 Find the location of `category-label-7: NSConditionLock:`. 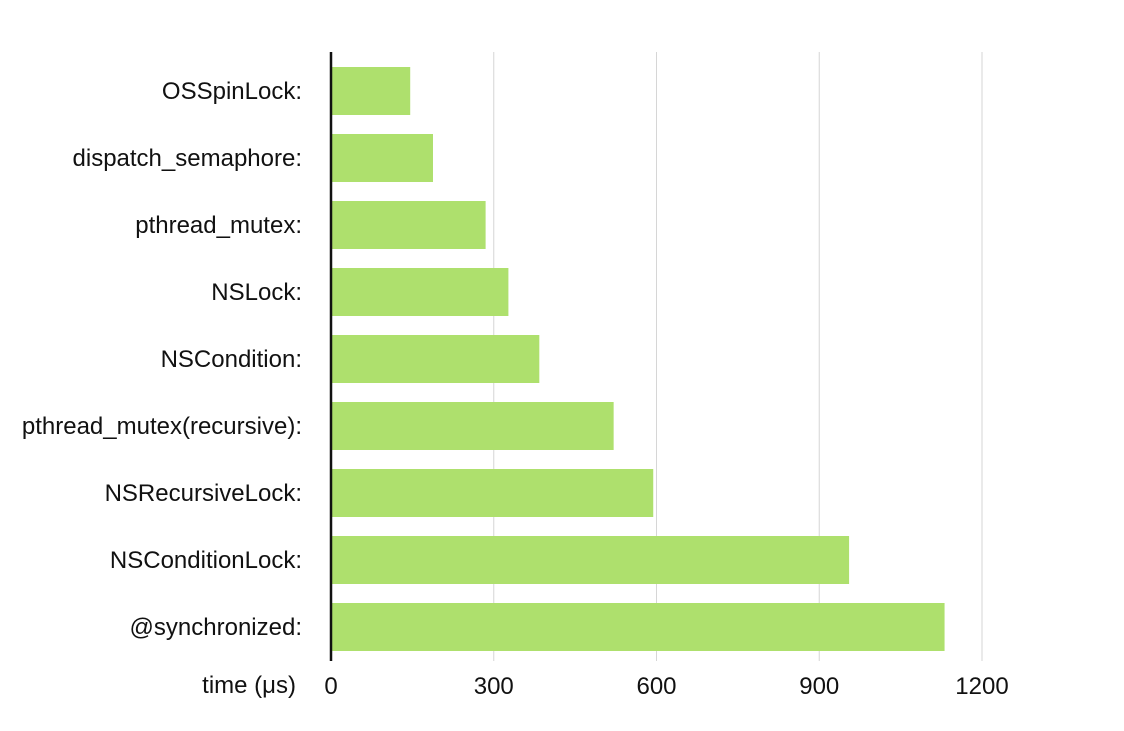

category-label-7: NSConditionLock: is located at coordinates (206, 560).